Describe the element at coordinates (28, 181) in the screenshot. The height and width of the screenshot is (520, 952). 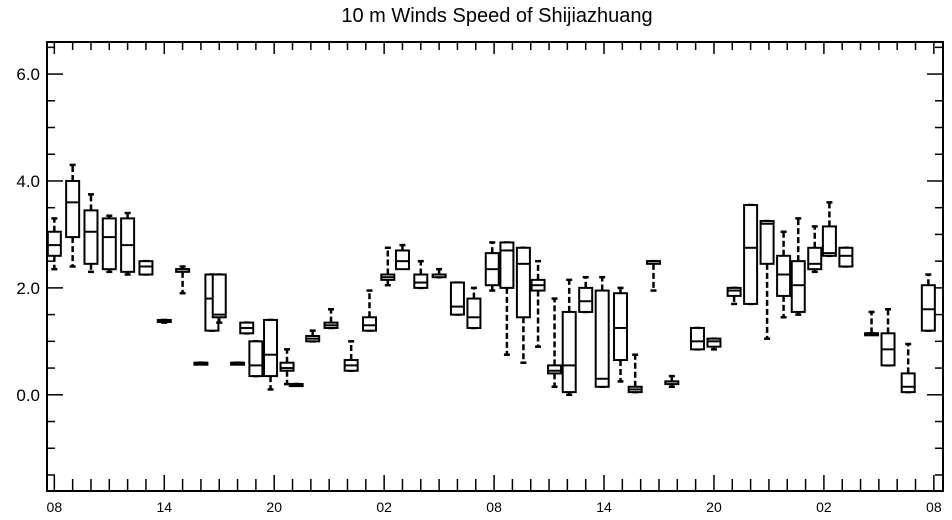
I see `y-tick-label: 4.0` at that location.